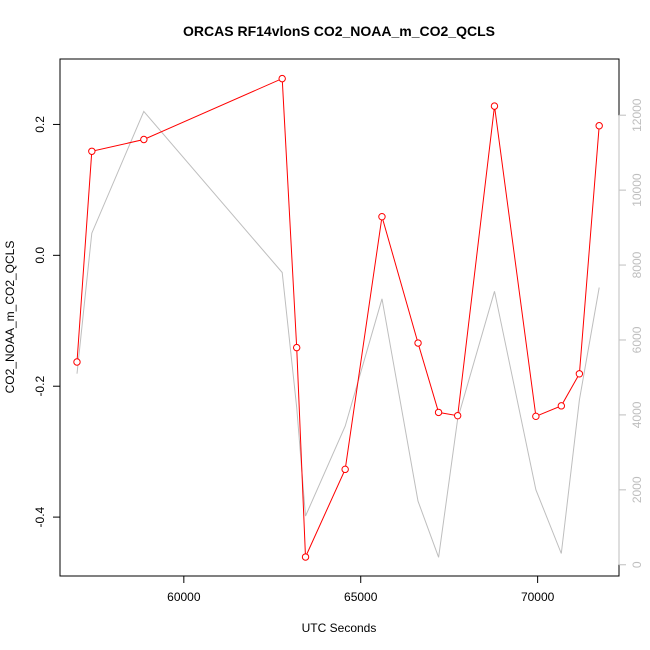 This screenshot has height=650, width=650. Describe the element at coordinates (637, 414) in the screenshot. I see `y2-tick-label: 4000` at that location.